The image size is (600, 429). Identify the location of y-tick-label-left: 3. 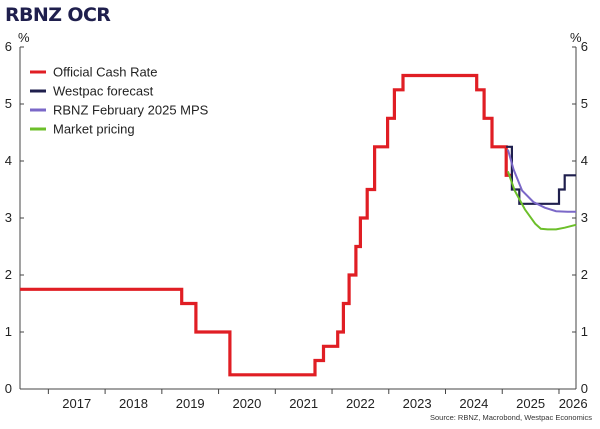
(8, 217).